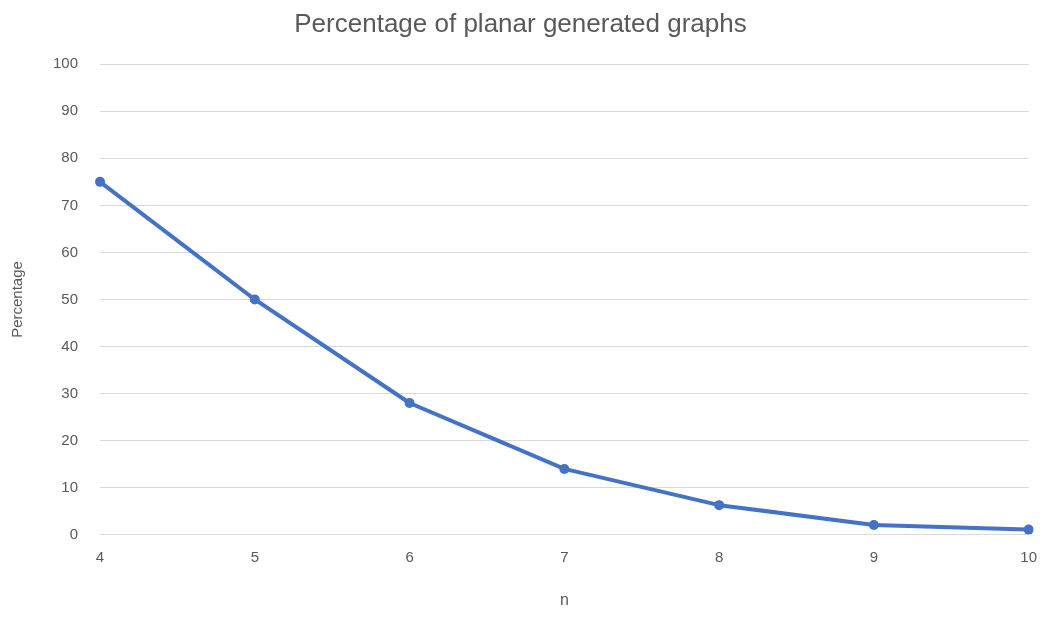 The image size is (1051, 619). Describe the element at coordinates (254, 556) in the screenshot. I see `x-tick-label: 5` at that location.